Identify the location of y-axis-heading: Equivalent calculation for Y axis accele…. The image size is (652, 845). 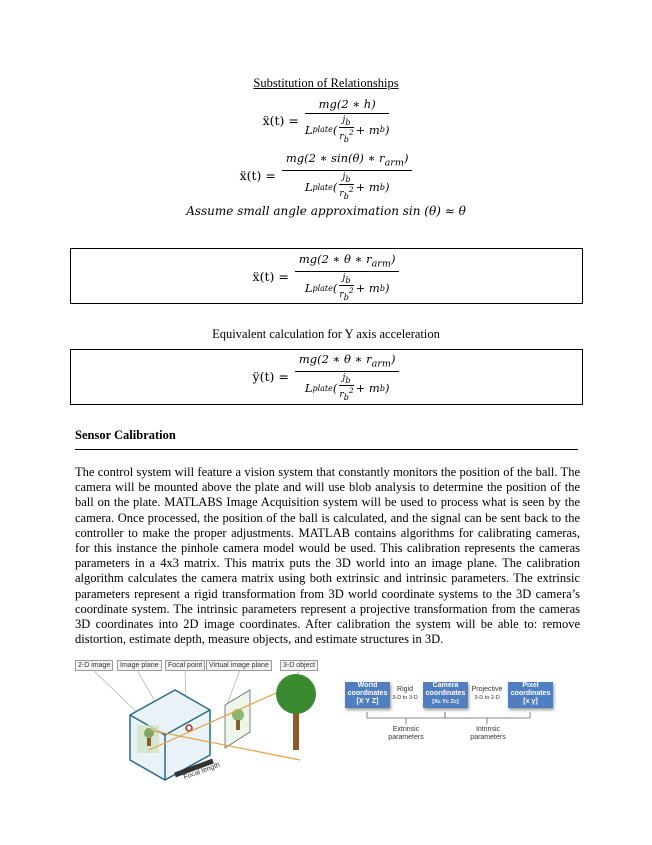
(326, 334).